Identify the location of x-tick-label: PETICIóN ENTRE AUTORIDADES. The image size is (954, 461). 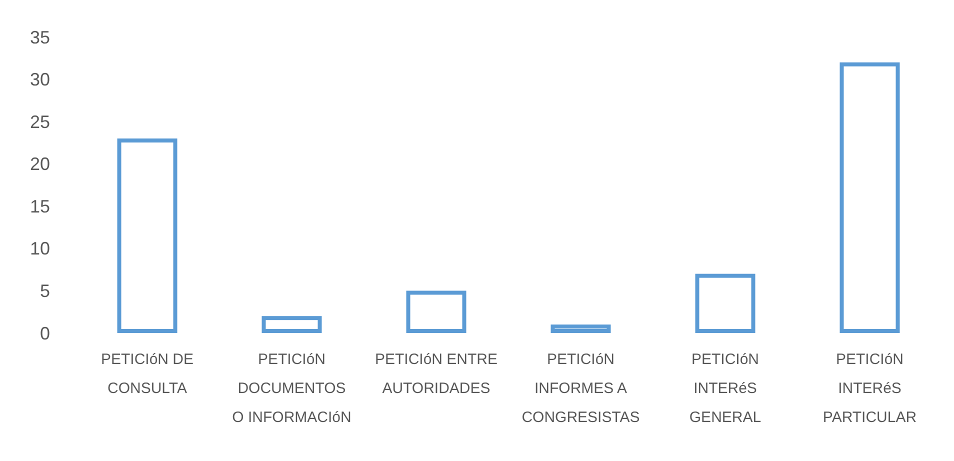
(436, 374).